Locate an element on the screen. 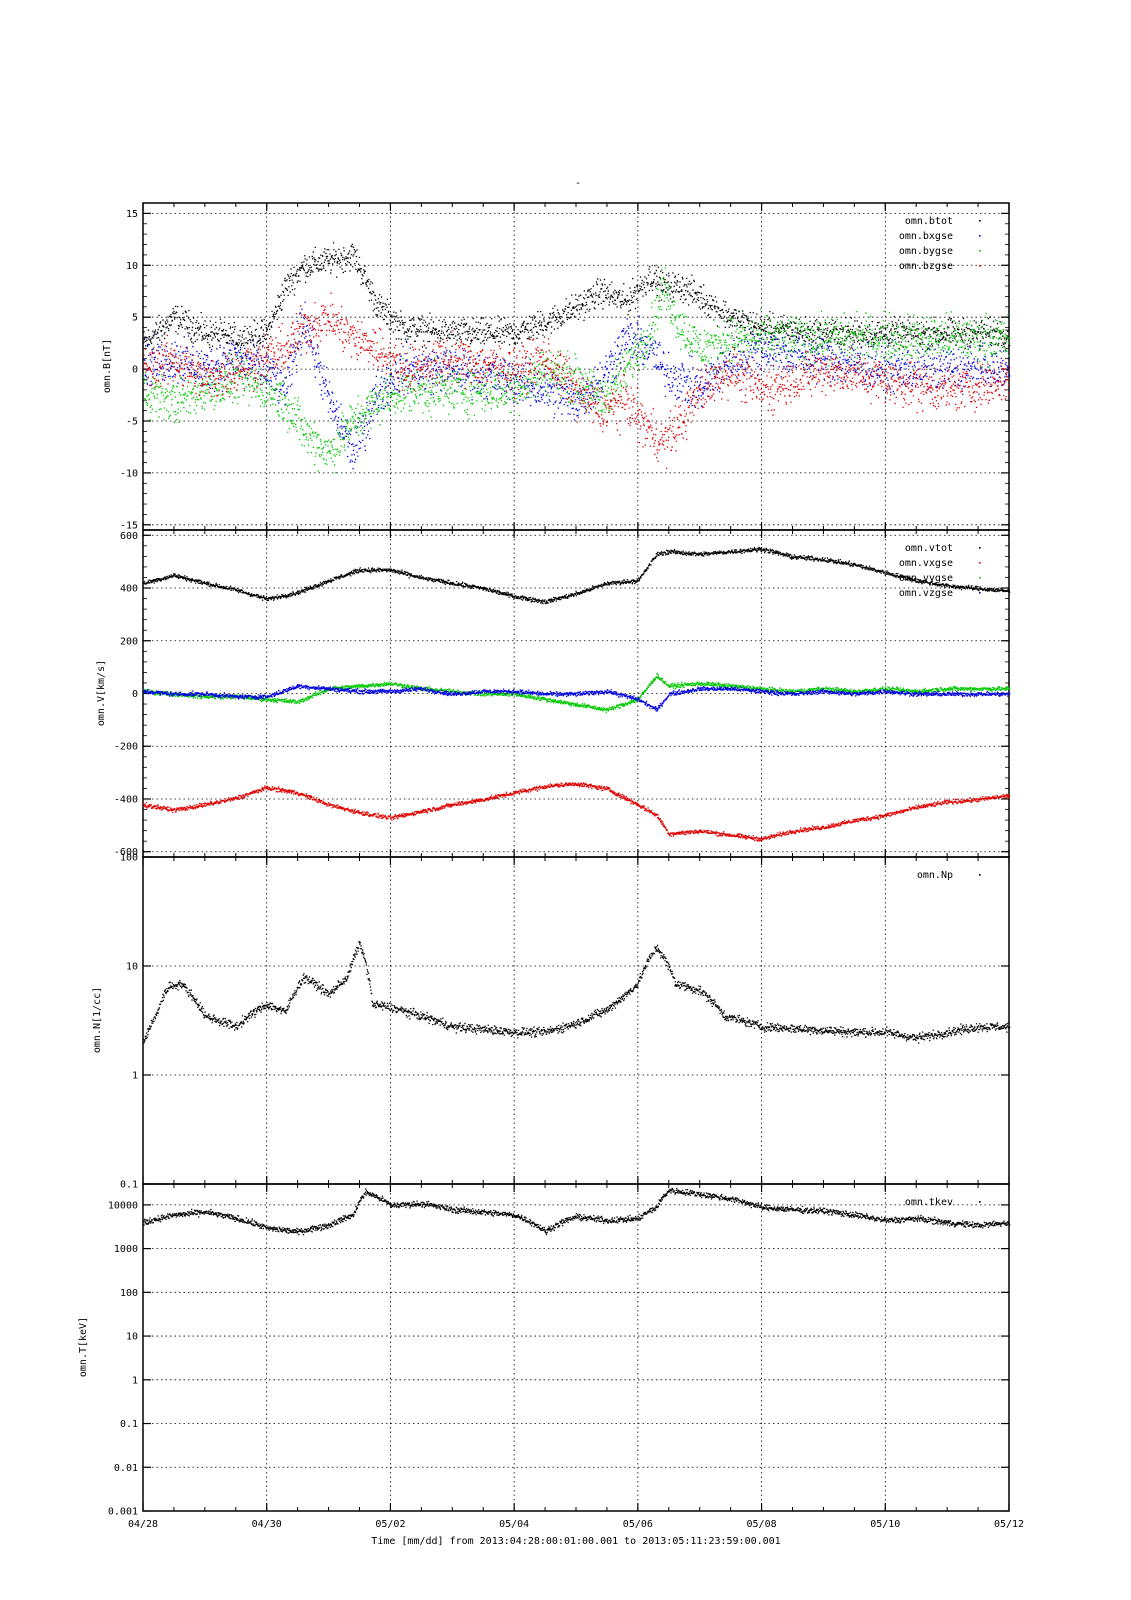 Image resolution: width=1131 pixels, height=1600 pixels. x-tick-label: 05/02 is located at coordinates (390, 1524).